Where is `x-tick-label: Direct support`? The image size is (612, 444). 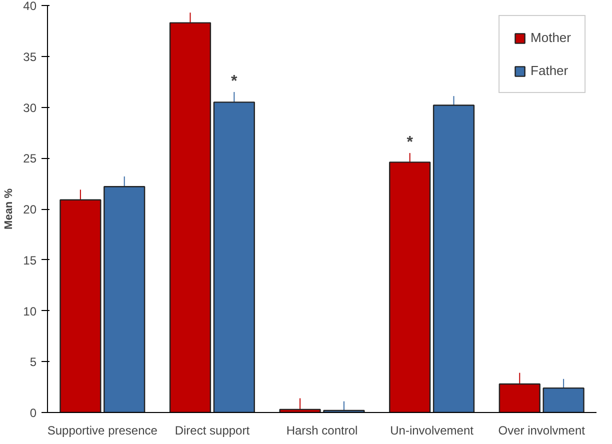 x-tick-label: Direct support is located at coordinates (212, 431).